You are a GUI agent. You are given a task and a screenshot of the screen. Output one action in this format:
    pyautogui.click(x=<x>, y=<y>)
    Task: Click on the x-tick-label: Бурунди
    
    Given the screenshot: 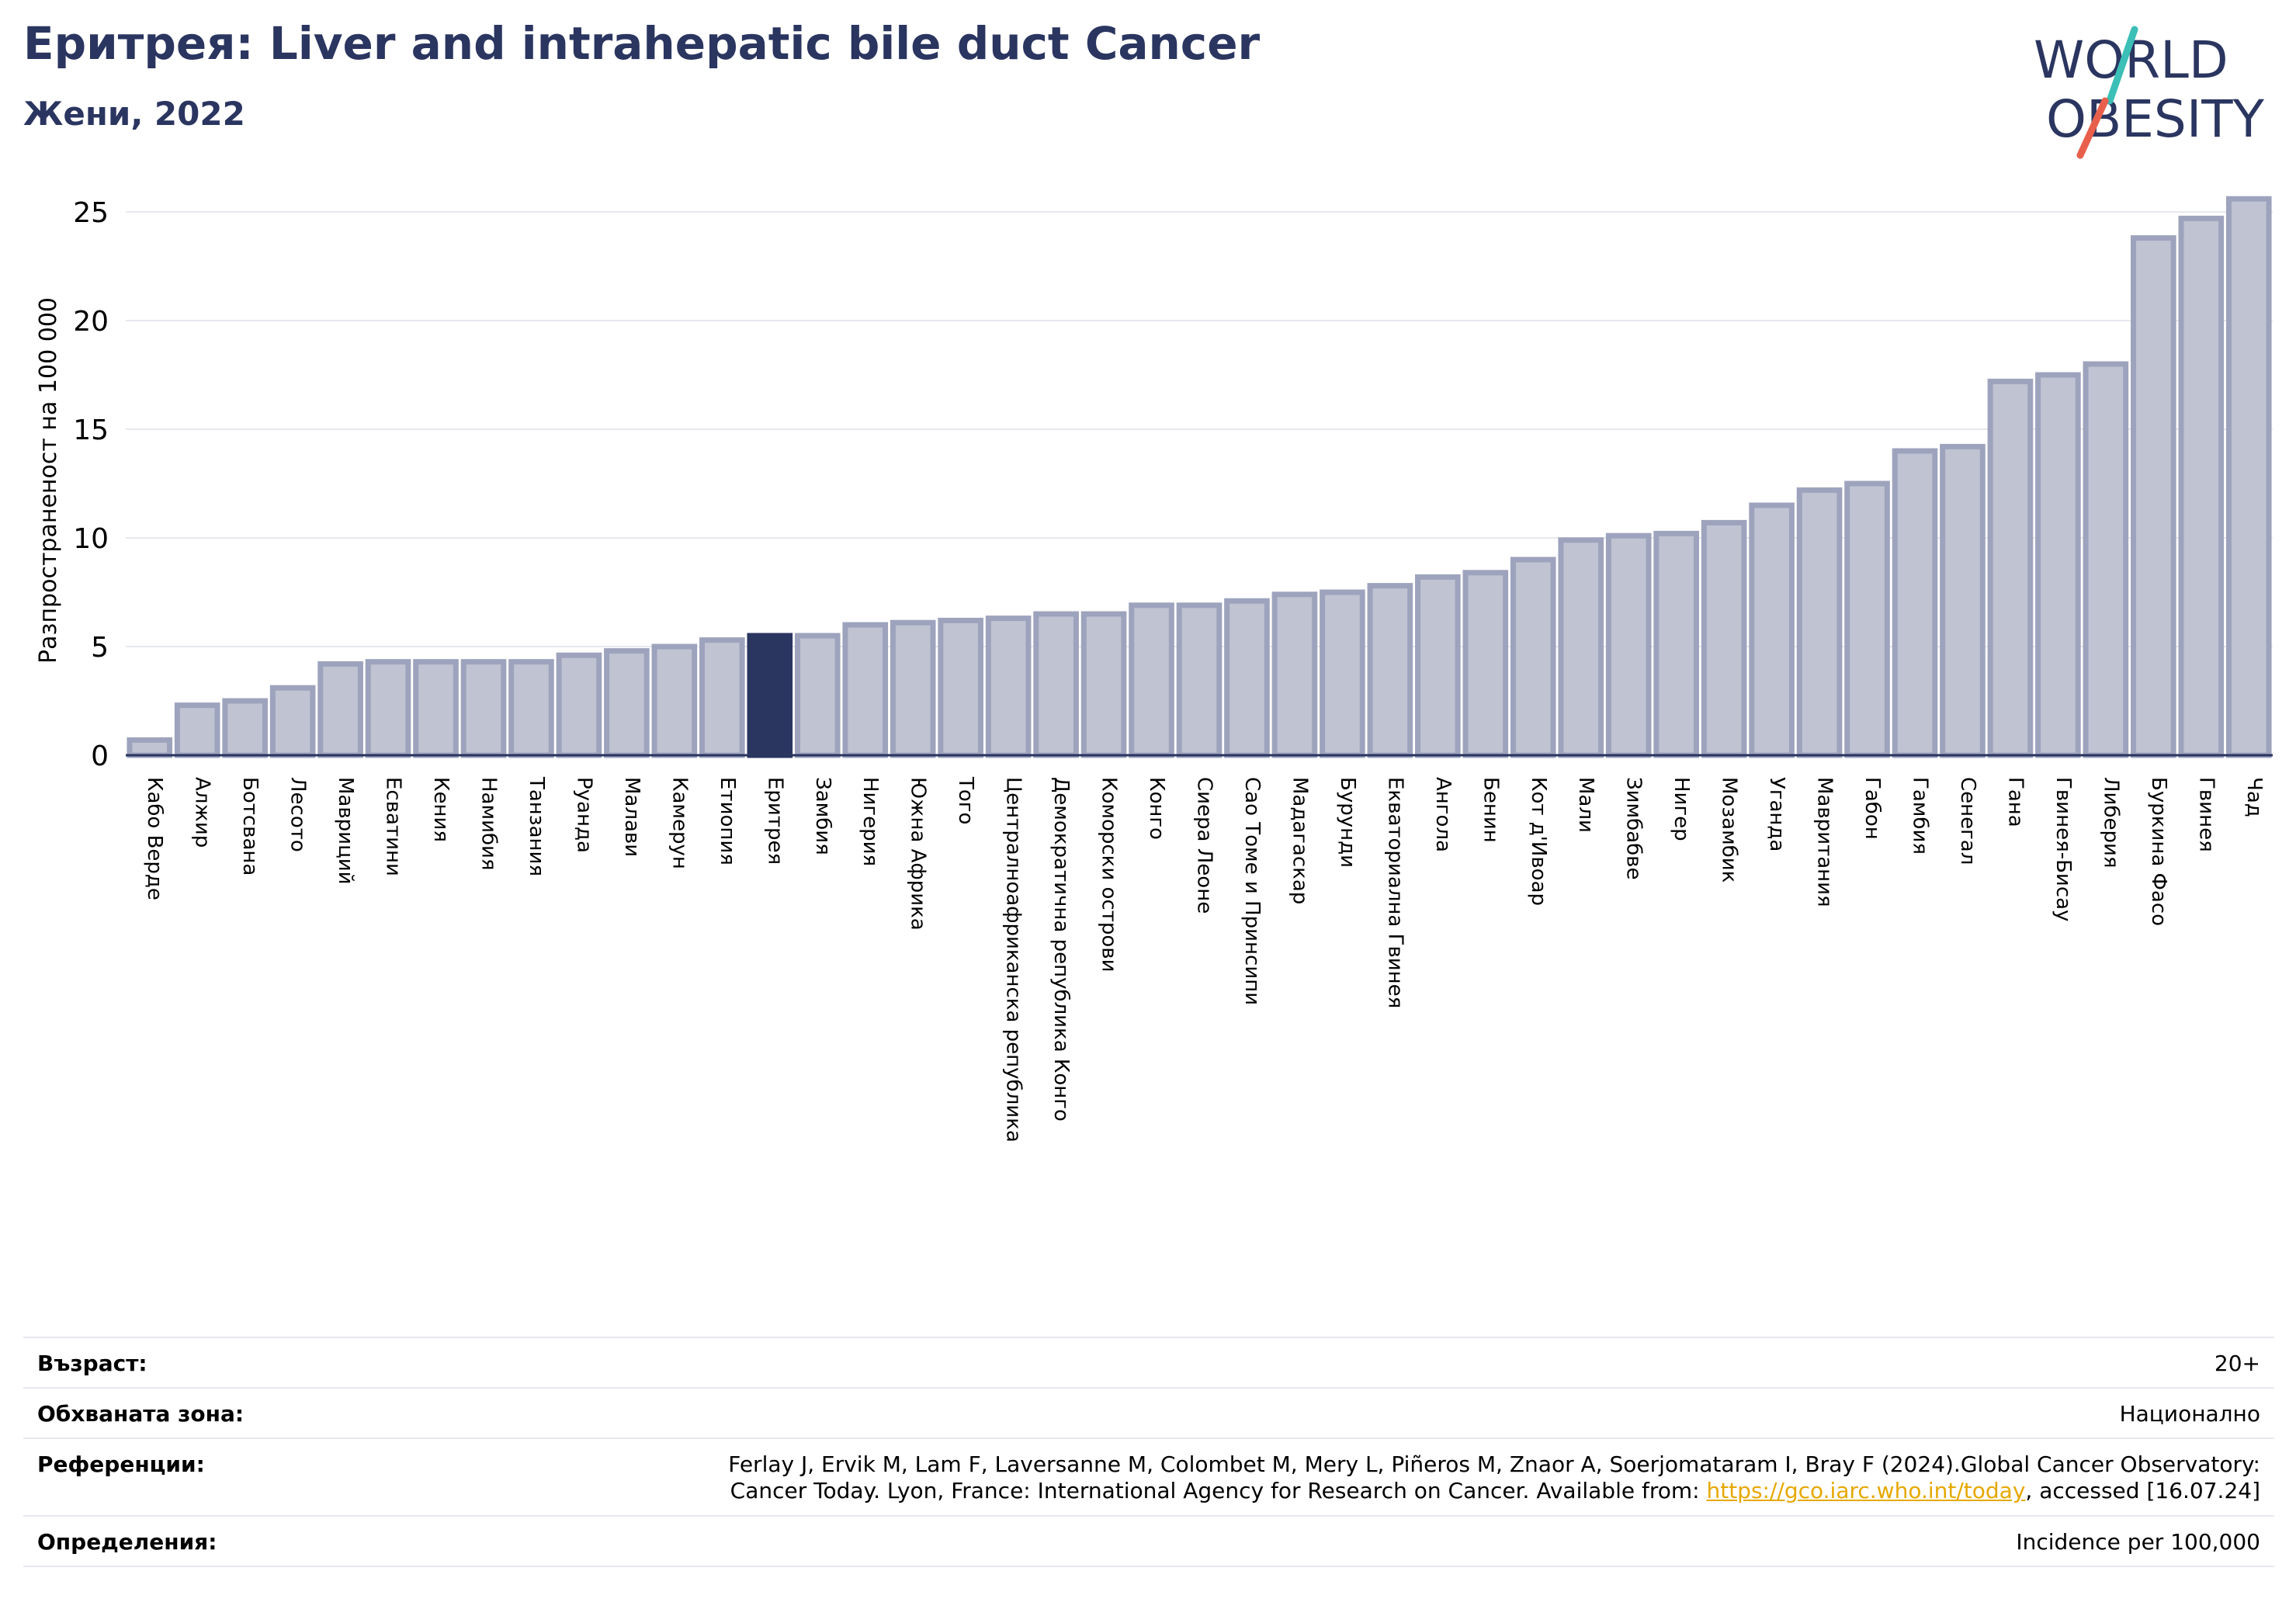 What is the action you would take?
    pyautogui.click(x=1347, y=822)
    